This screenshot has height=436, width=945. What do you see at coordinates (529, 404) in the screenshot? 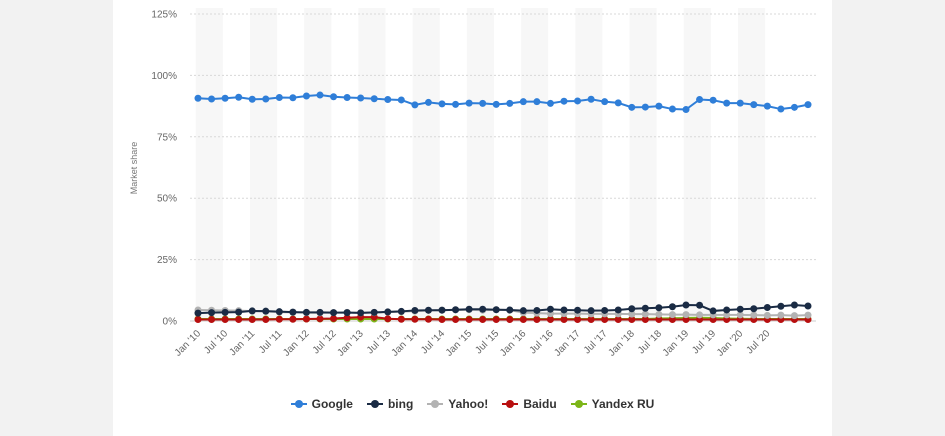
I see `legend-item-baidu: Baidu` at bounding box center [529, 404].